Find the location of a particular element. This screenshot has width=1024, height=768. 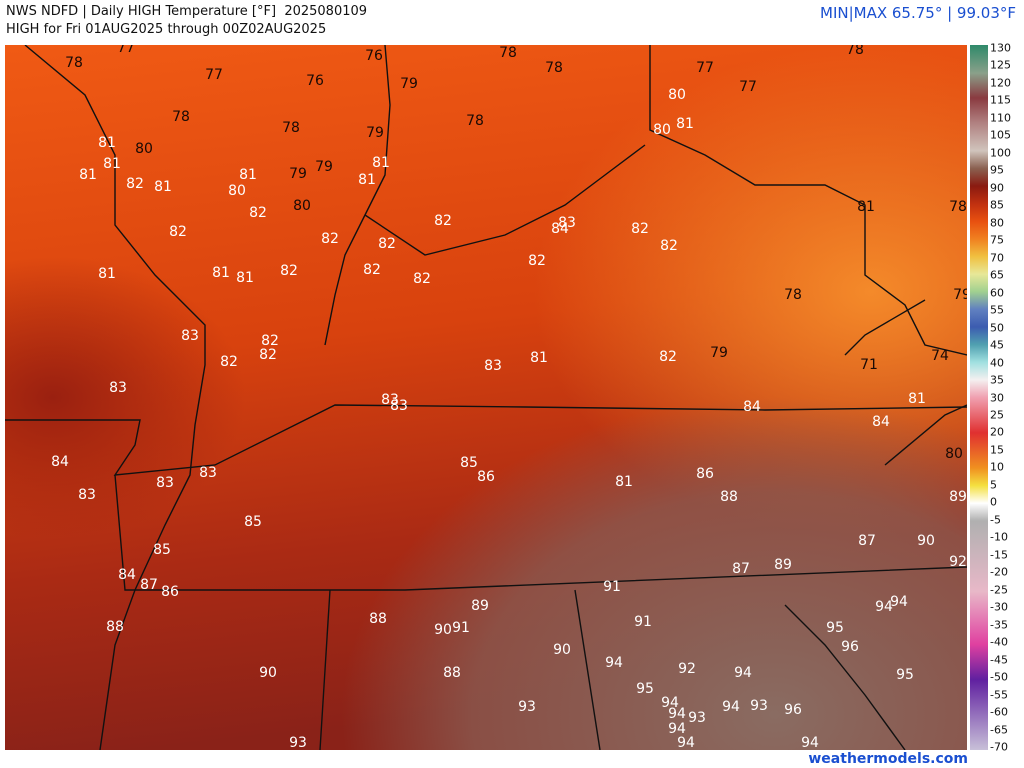

color-bar-label: 105 is located at coordinates (1000, 135).